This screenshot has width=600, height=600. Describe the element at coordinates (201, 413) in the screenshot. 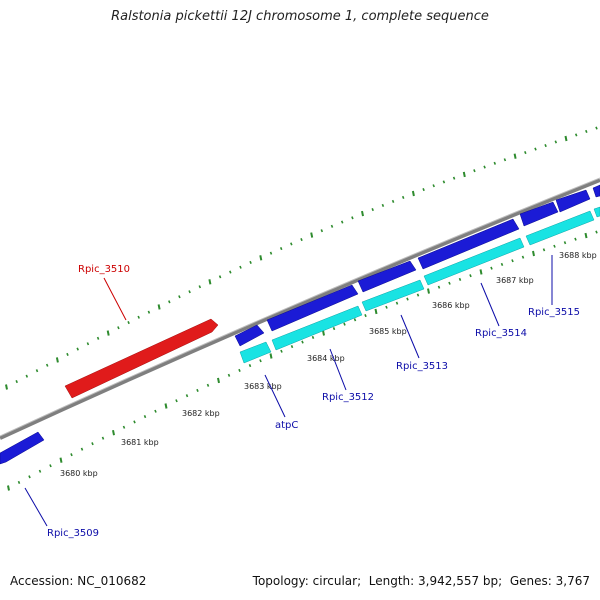

I see `scale-label: 3682 kbp` at that location.